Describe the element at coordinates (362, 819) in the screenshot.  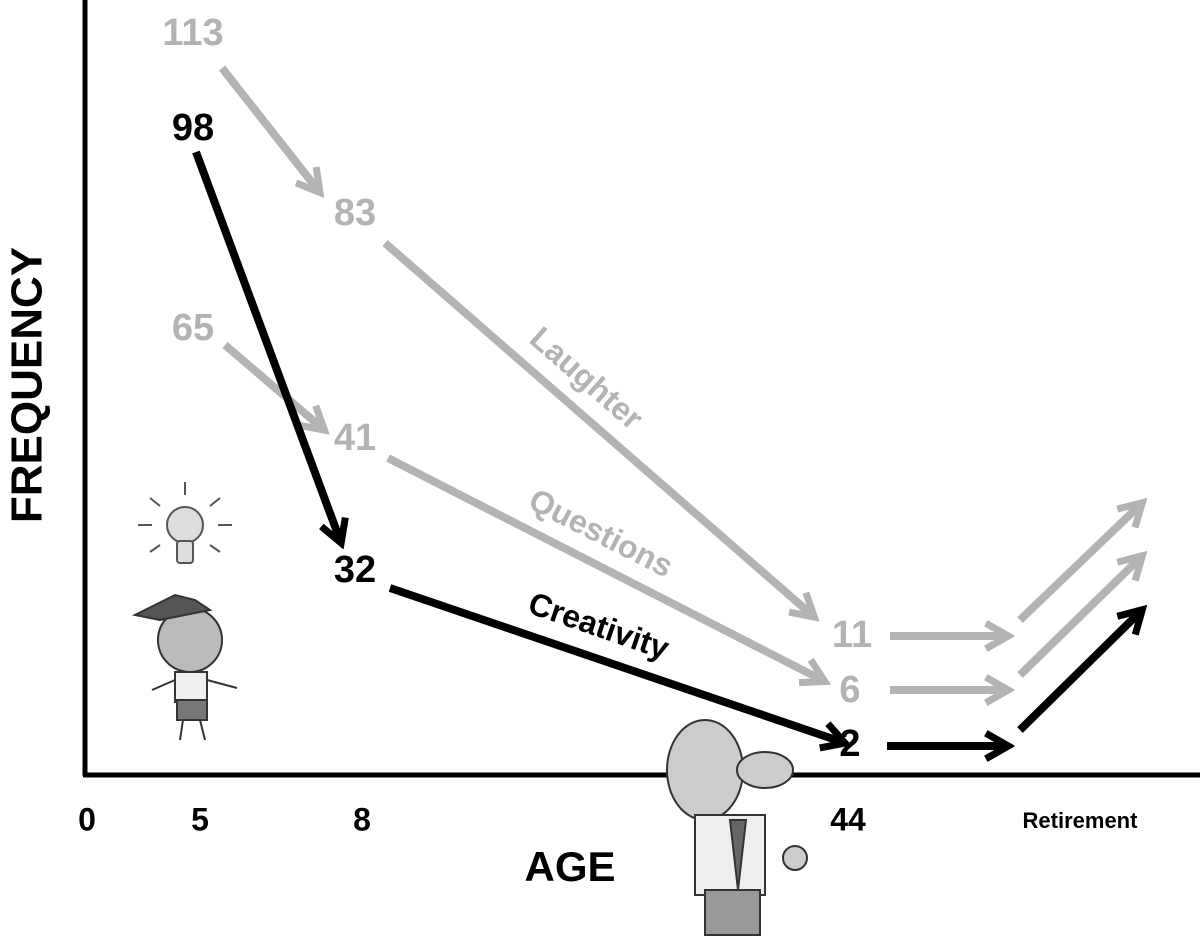
I see `x-tick-label: 8` at that location.